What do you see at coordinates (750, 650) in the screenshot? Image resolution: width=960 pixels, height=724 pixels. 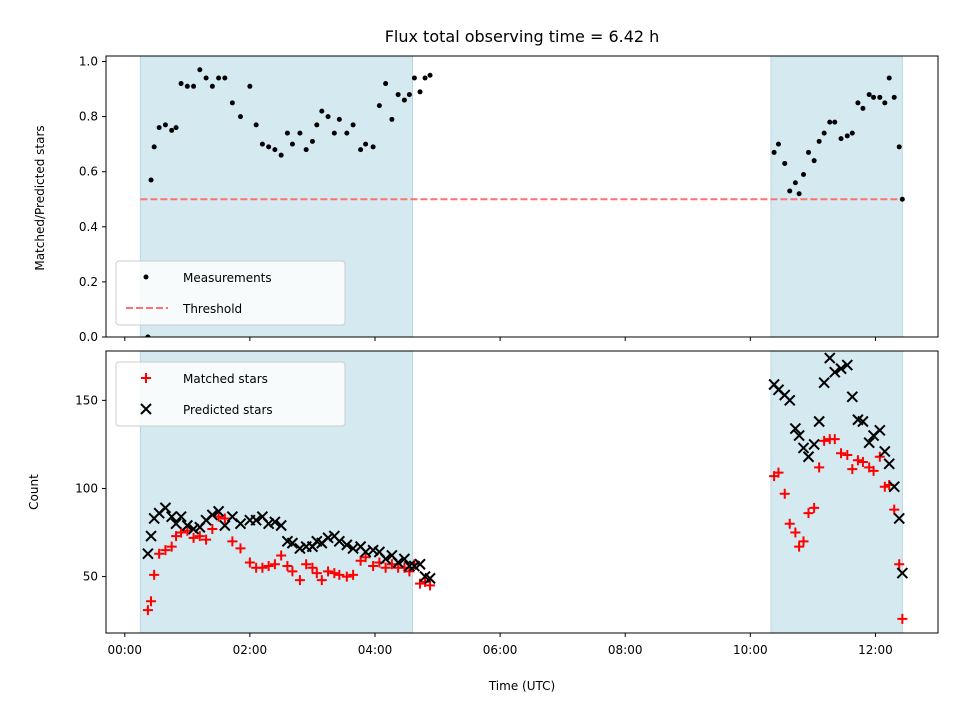 I see `xtick-label: 10:00` at bounding box center [750, 650].